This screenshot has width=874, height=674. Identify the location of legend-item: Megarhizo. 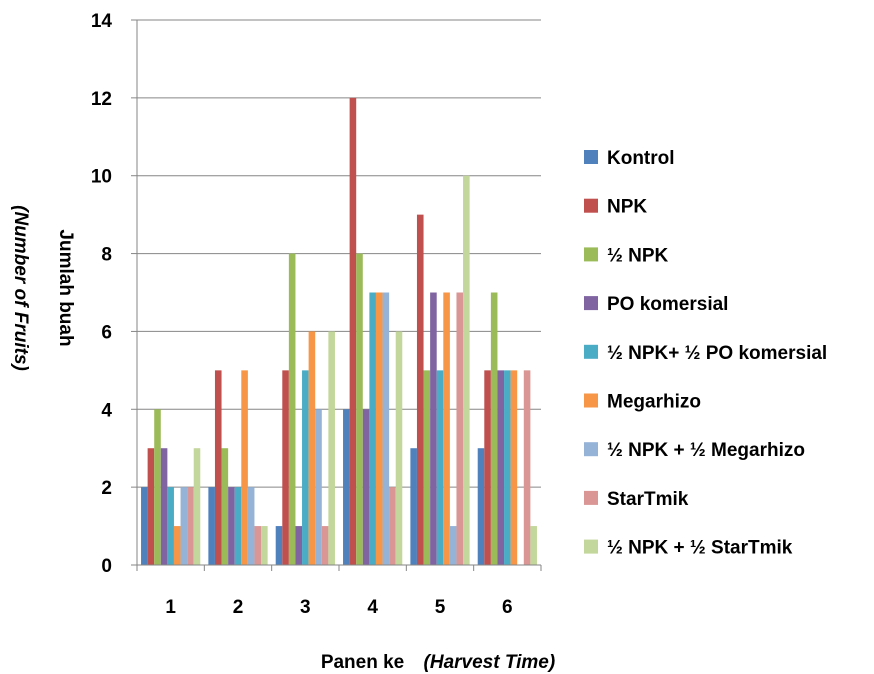
(642, 402).